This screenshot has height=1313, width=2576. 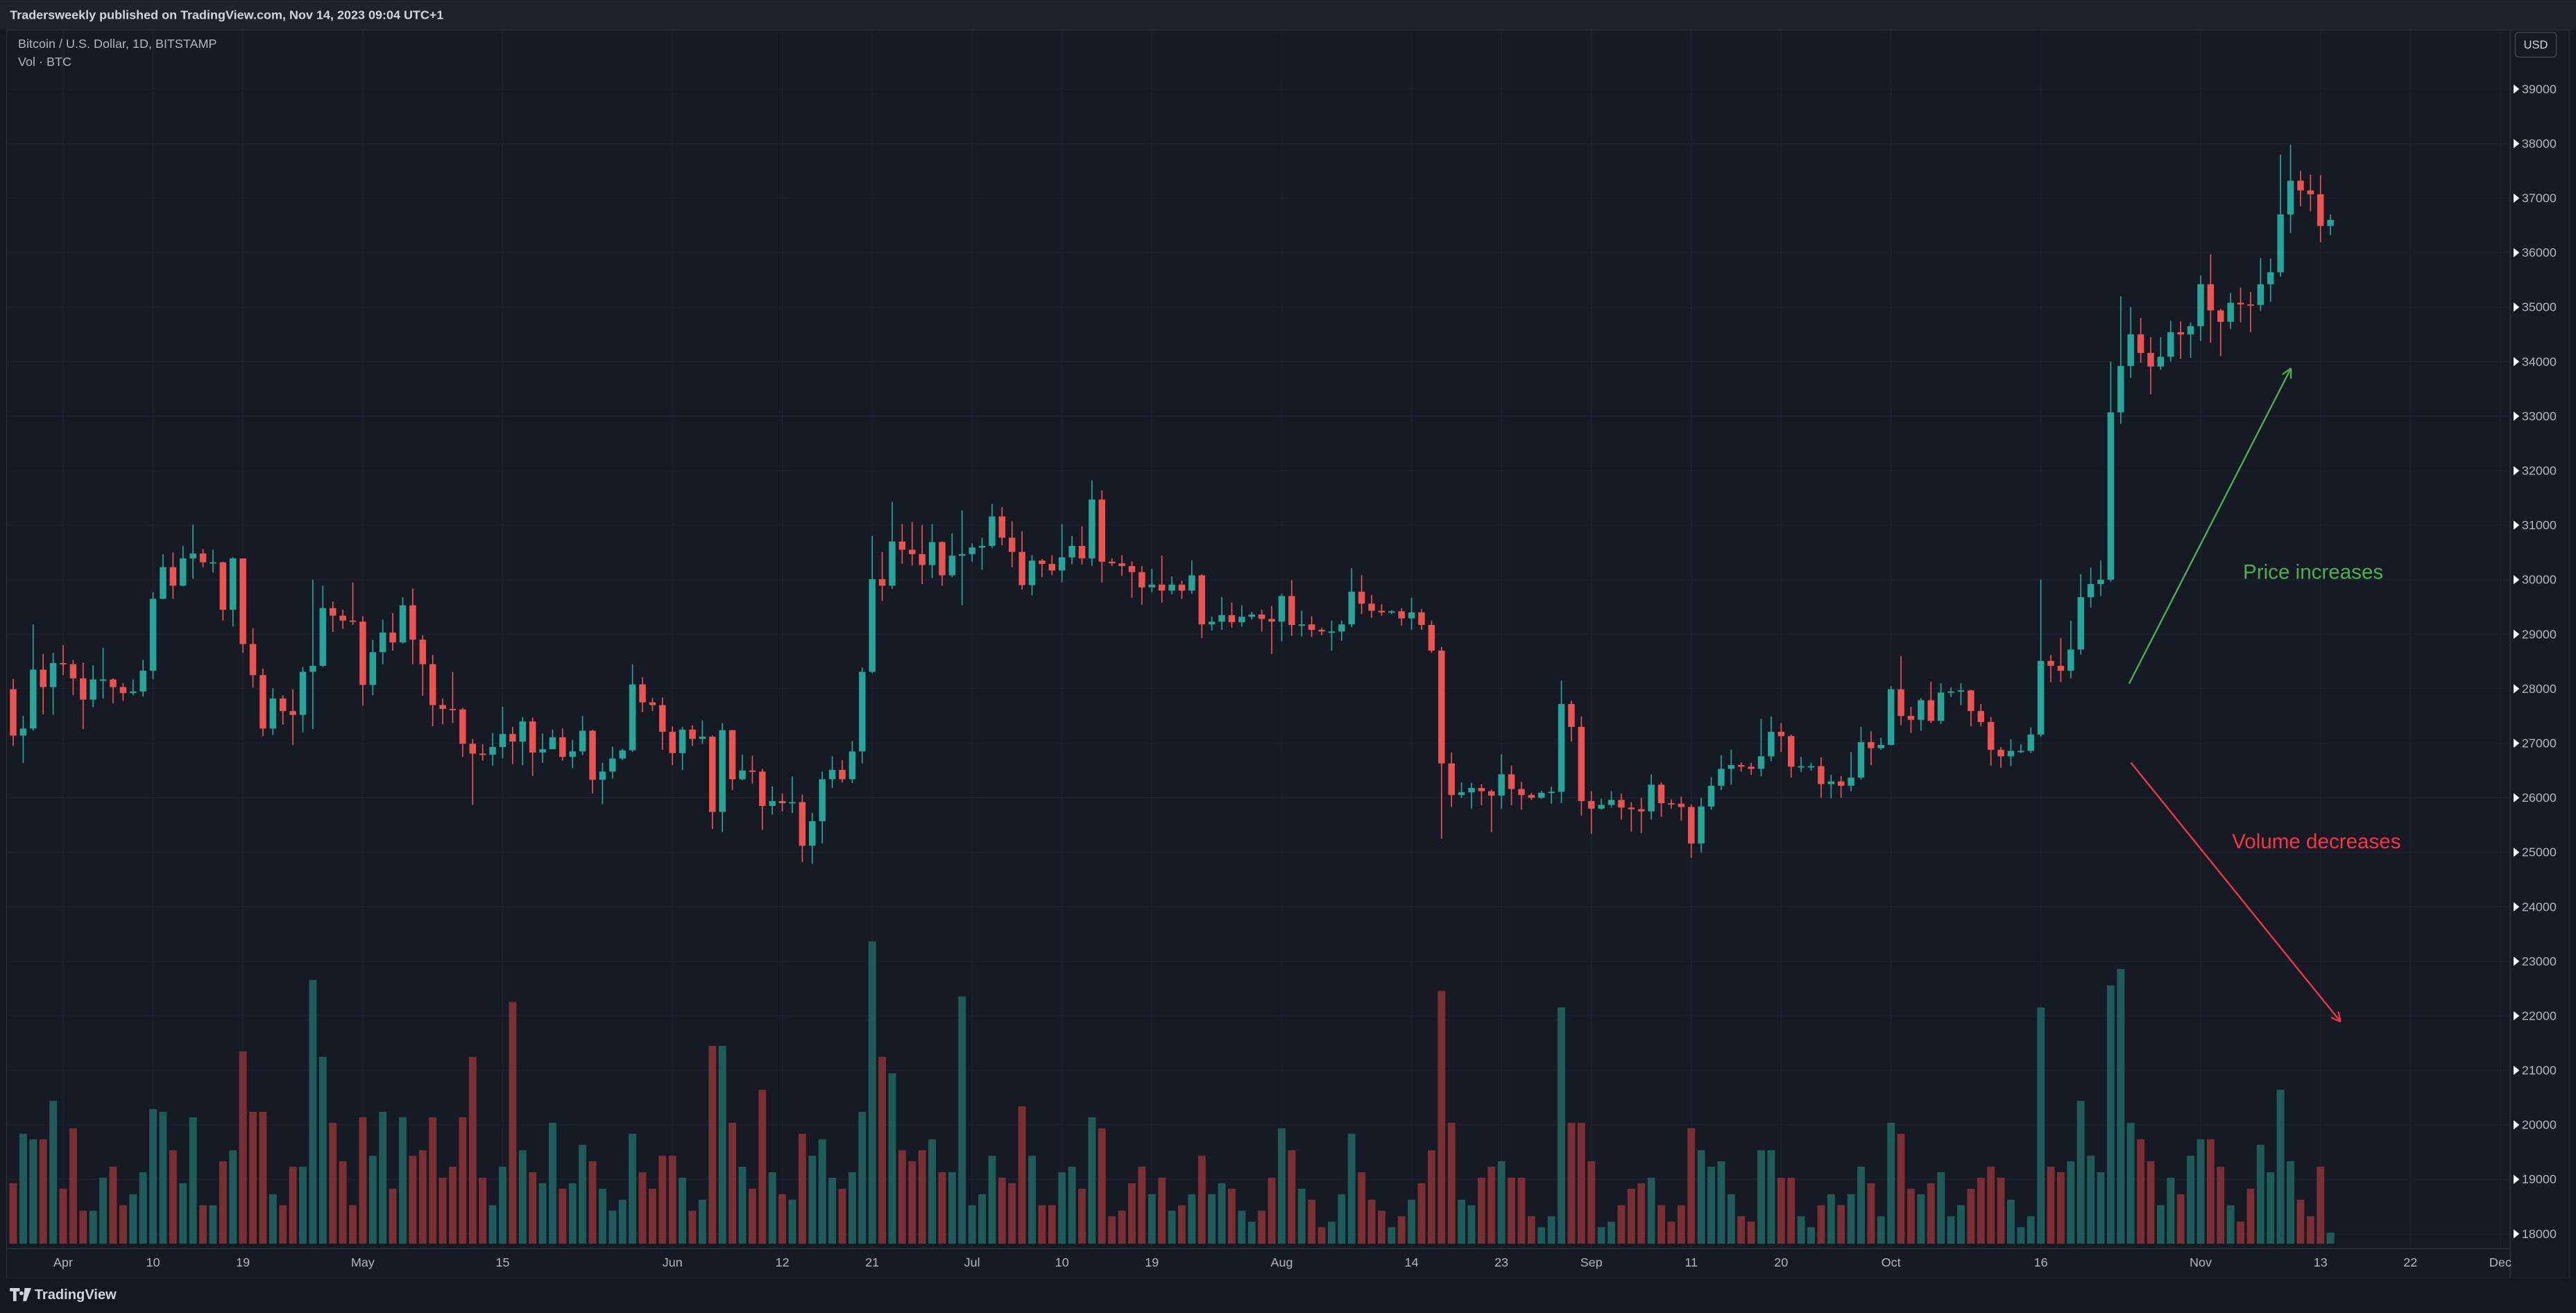 What do you see at coordinates (2313, 572) in the screenshot?
I see `annotation: Price increases` at bounding box center [2313, 572].